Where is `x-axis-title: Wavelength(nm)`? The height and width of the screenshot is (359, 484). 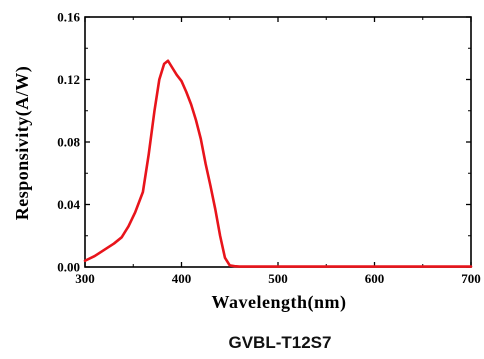 x-axis-title: Wavelength(nm) is located at coordinates (279, 302).